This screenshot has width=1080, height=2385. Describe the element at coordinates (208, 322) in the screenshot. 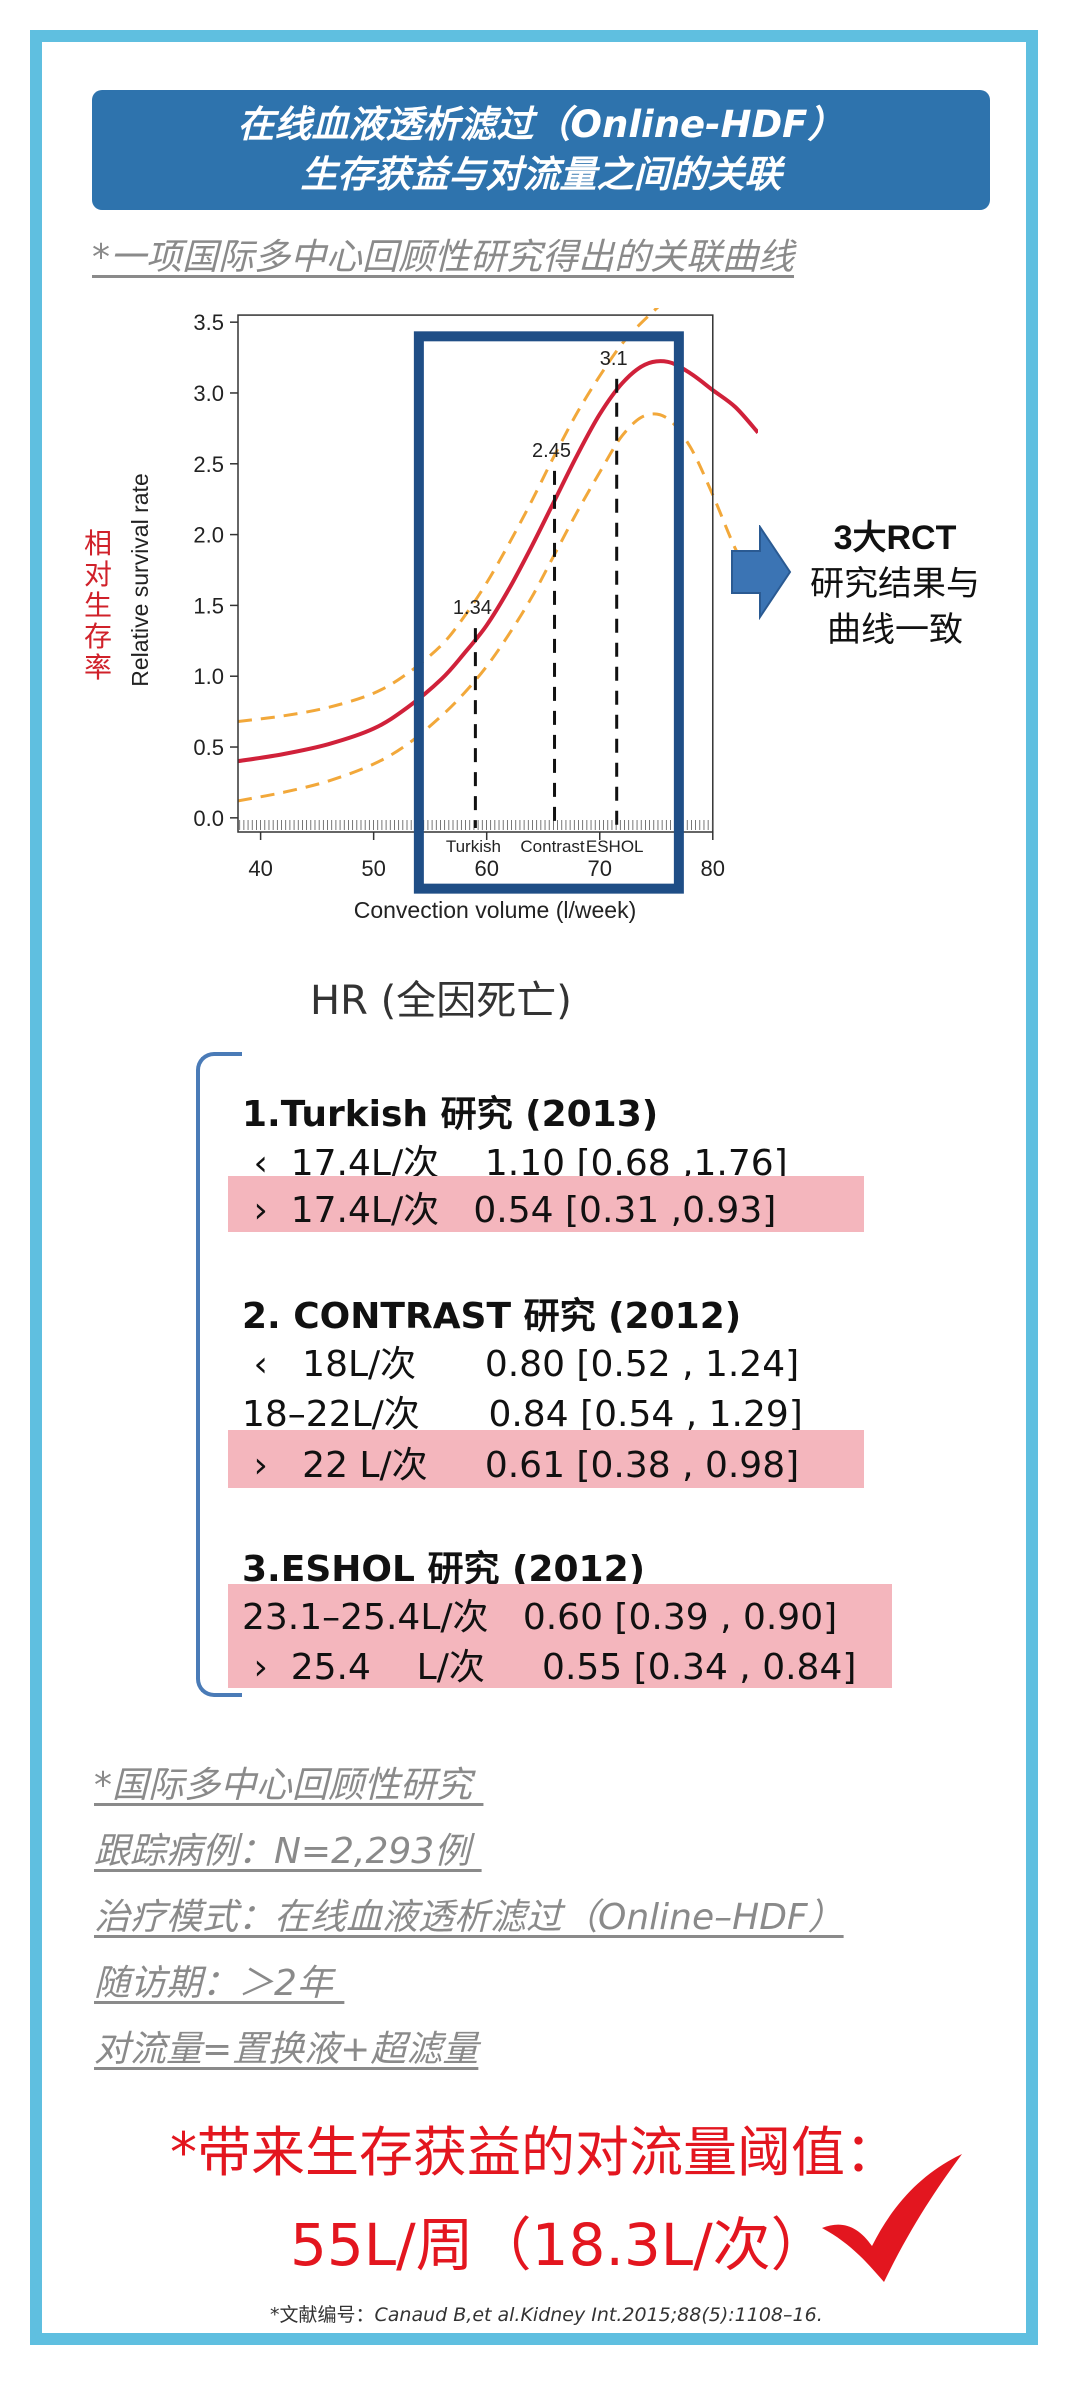

I see `y-tick-label: 3.5` at that location.